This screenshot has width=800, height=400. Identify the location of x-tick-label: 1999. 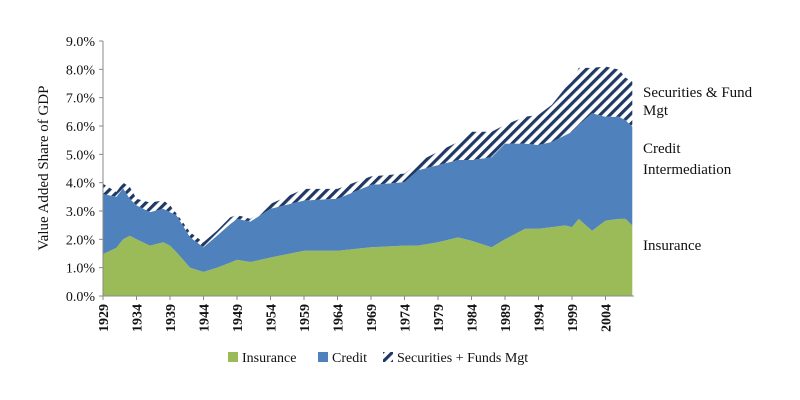
(573, 318).